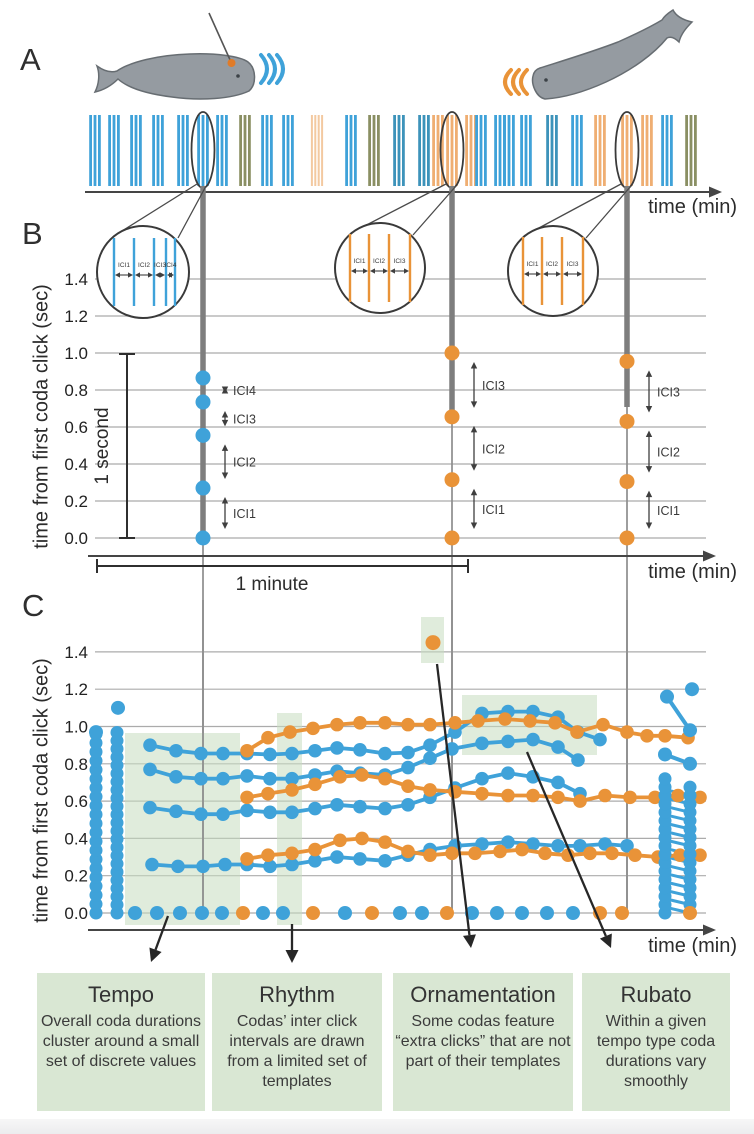  What do you see at coordinates (546, 80) in the screenshot?
I see `whale-right-eye` at bounding box center [546, 80].